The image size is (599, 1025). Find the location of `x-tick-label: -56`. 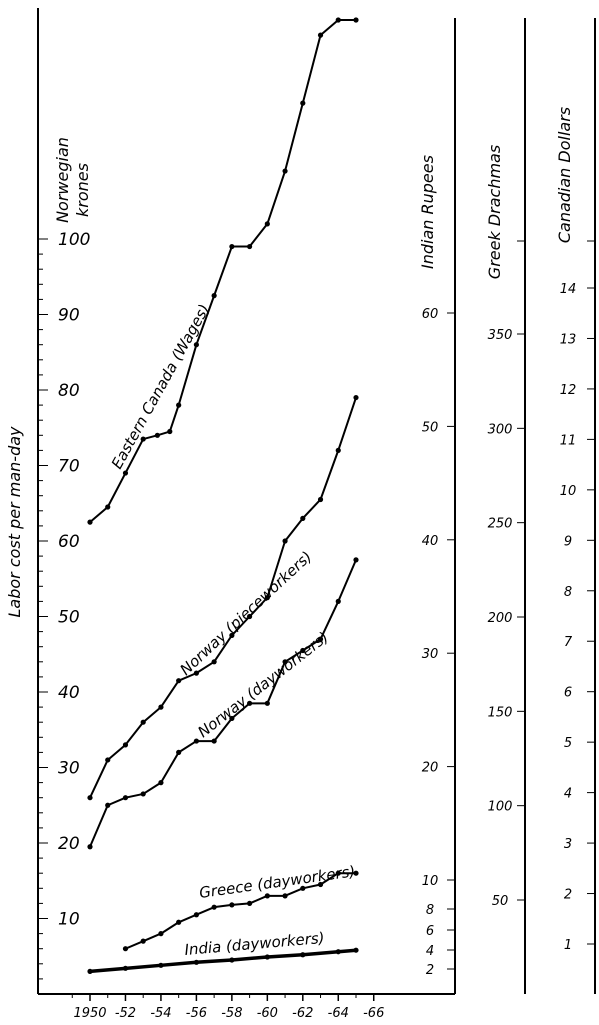

x-tick-label: -56 is located at coordinates (196, 1013).